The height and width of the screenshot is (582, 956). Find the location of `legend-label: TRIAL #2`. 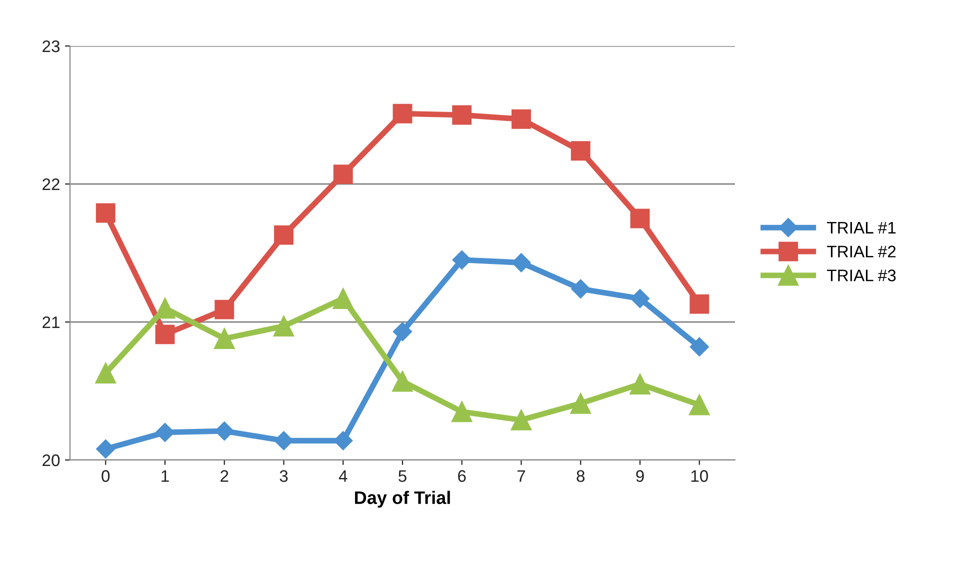

legend-label: TRIAL #2 is located at coordinates (861, 252).